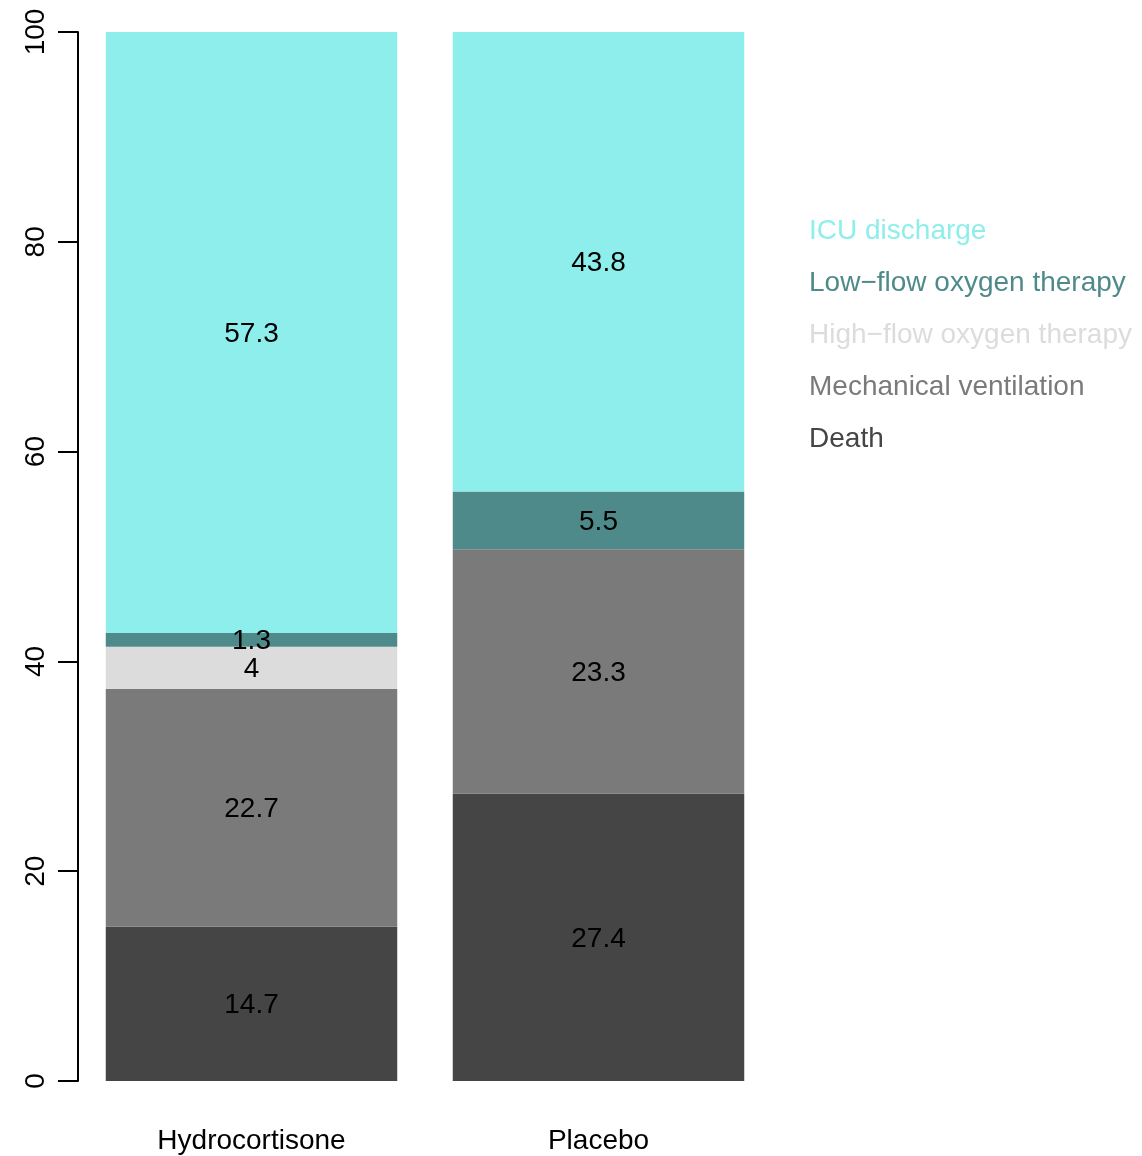 The width and height of the screenshot is (1142, 1156). Describe the element at coordinates (251, 1139) in the screenshot. I see `x-tick-label: Hydrocortisone` at that location.